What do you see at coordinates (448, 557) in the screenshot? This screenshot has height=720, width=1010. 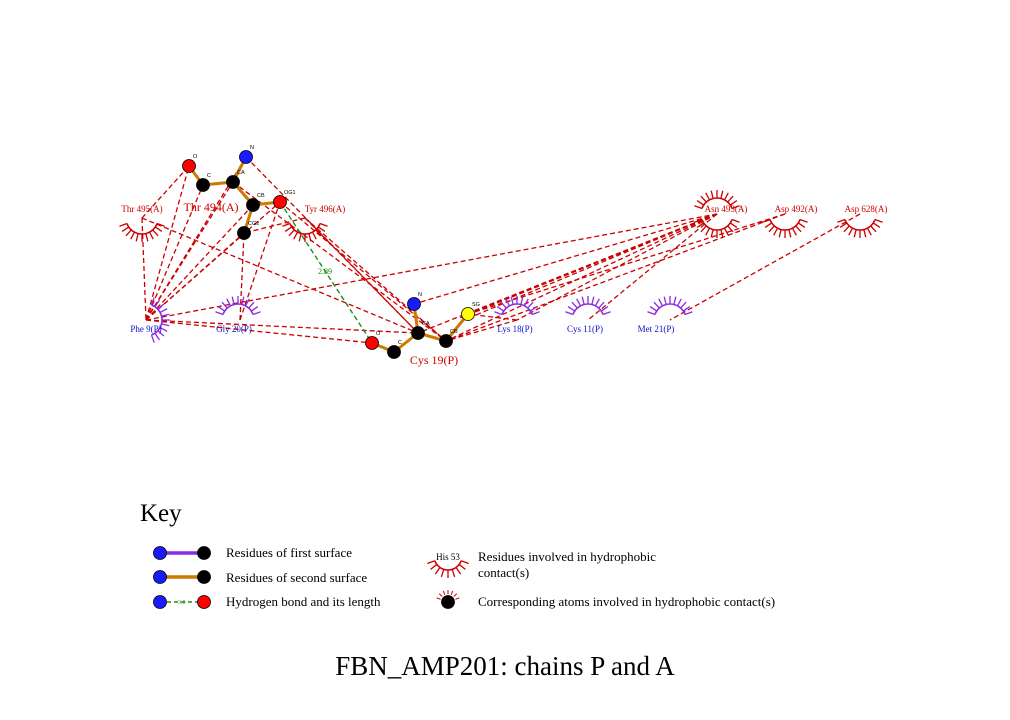 I see `key-example-residue-label: His 53` at bounding box center [448, 557].